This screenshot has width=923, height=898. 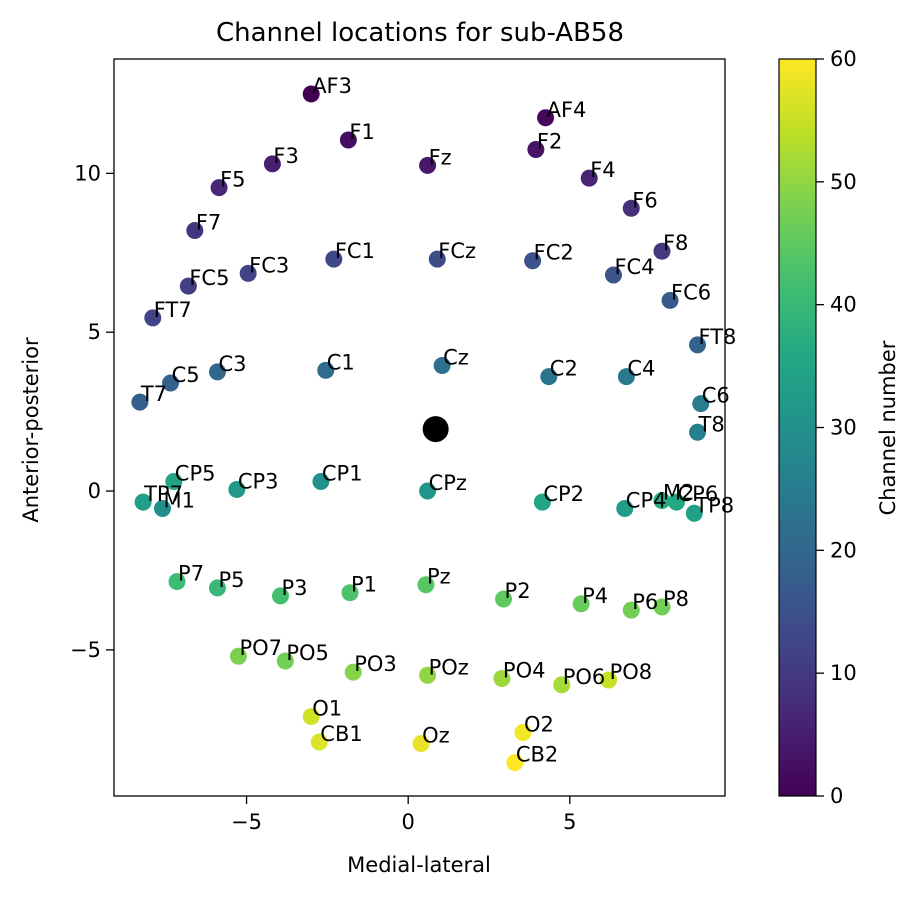 I want to click on channel-label-fc2: FC2, so click(x=554, y=253).